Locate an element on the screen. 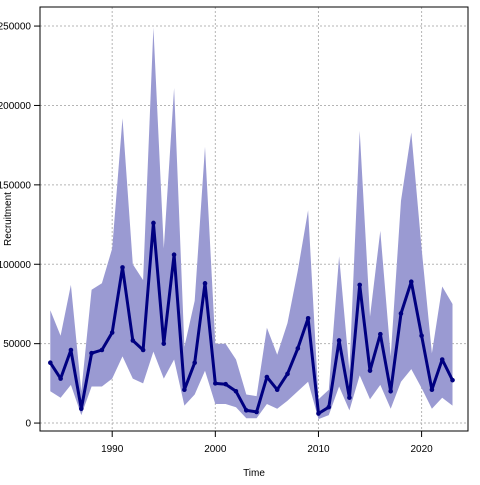 The width and height of the screenshot is (480, 485). y-tick-label: 150000 is located at coordinates (15, 185).